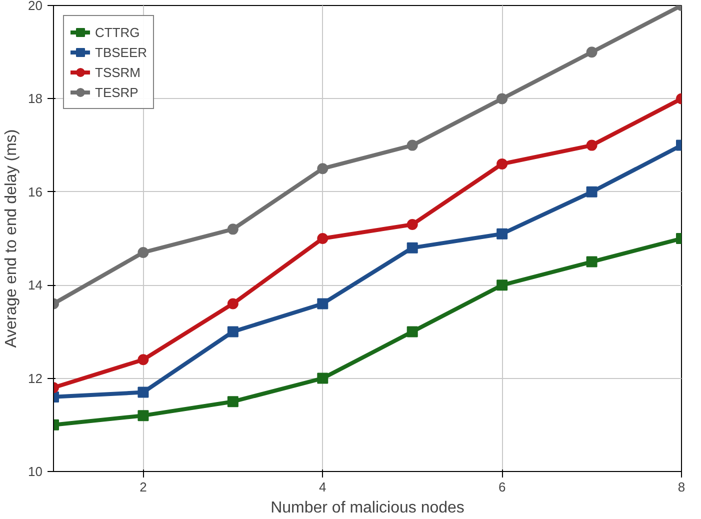 This screenshot has width=701, height=519. Describe the element at coordinates (35, 378) in the screenshot. I see `y-tick-label: 12` at that location.